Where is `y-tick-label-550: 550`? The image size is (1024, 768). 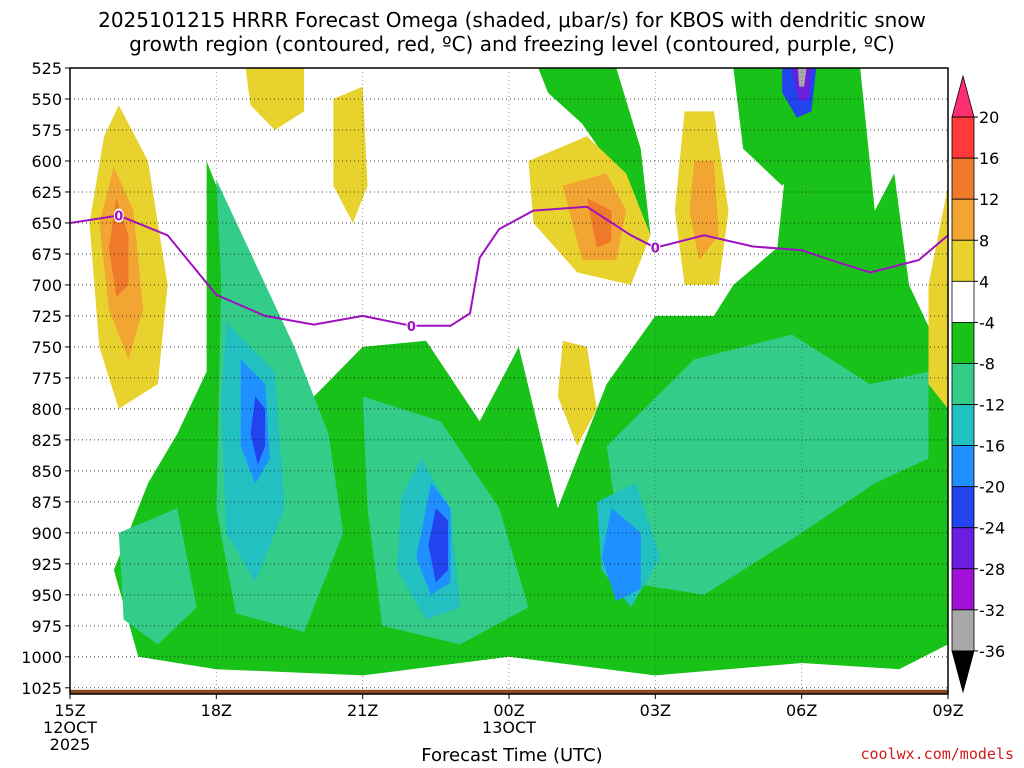
y-tick-label-550: 550 is located at coordinates (46, 99).